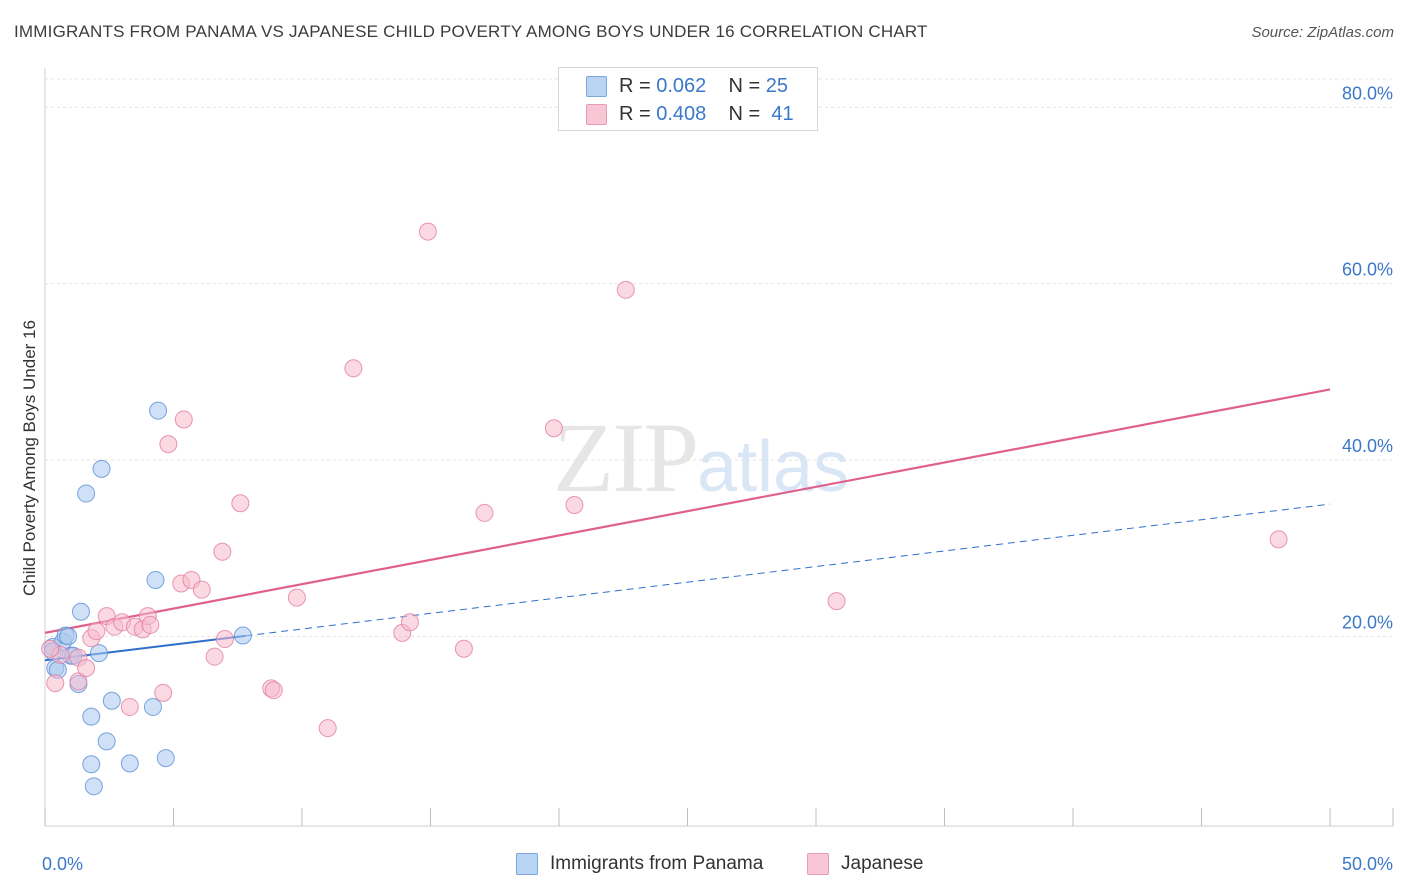 Image resolution: width=1406 pixels, height=892 pixels. I want to click on bottom-legend-japanese: Japanese, so click(865, 864).